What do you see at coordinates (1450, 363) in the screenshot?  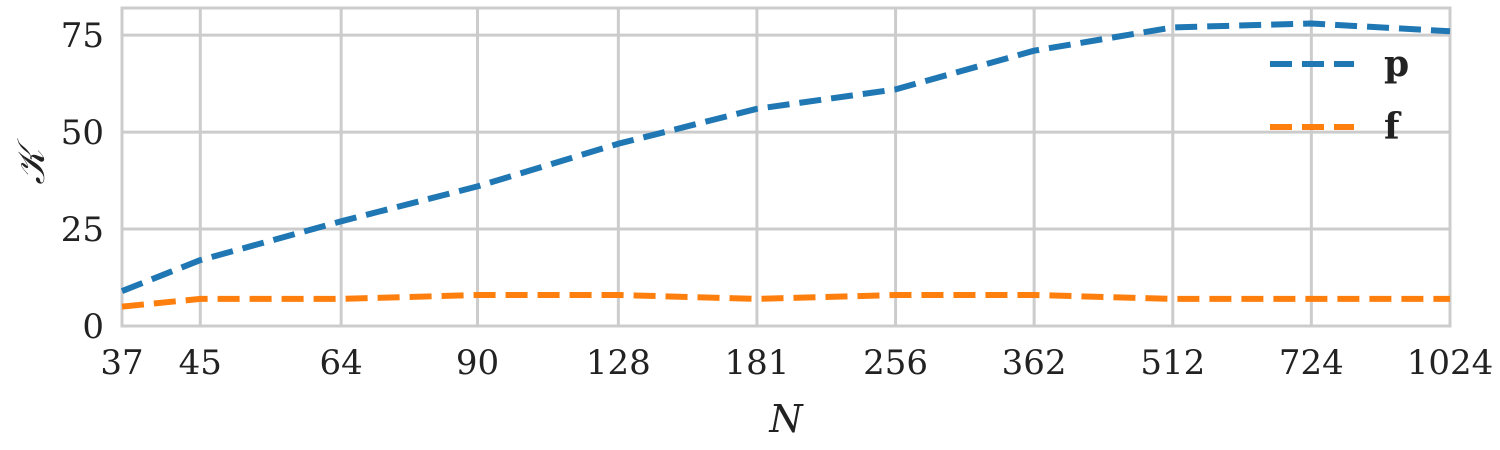 I see `x-tick-label: 1024` at bounding box center [1450, 363].